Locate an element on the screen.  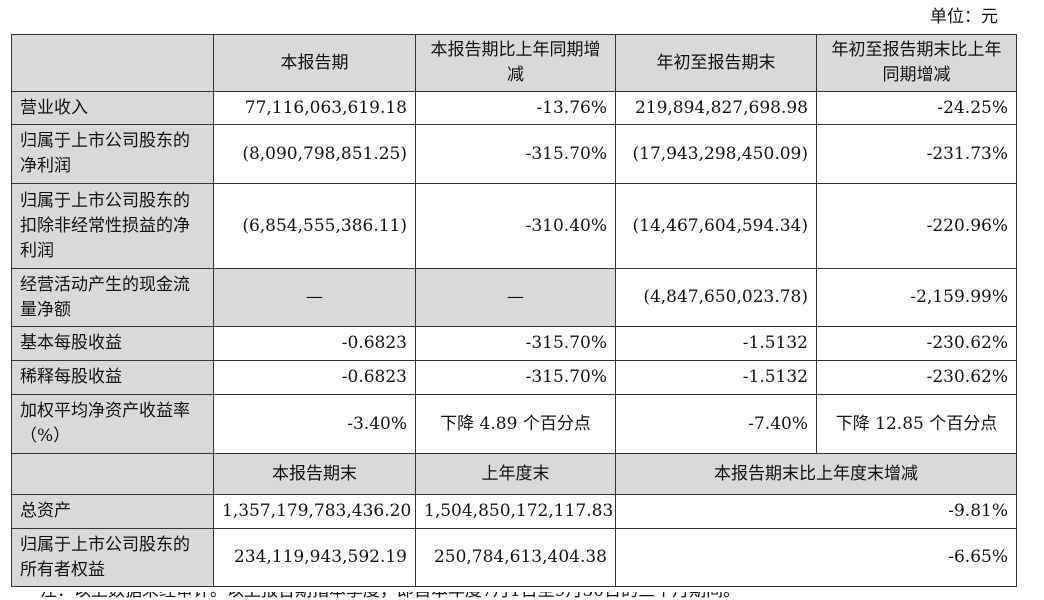
cell-value: 250,784,613,404.38 is located at coordinates (515, 557).